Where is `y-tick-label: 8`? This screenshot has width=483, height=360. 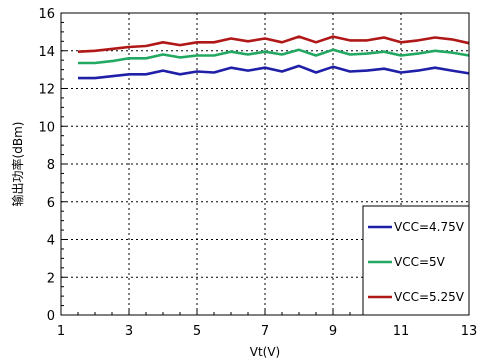
y-tick-label: 8 is located at coordinates (51, 165).